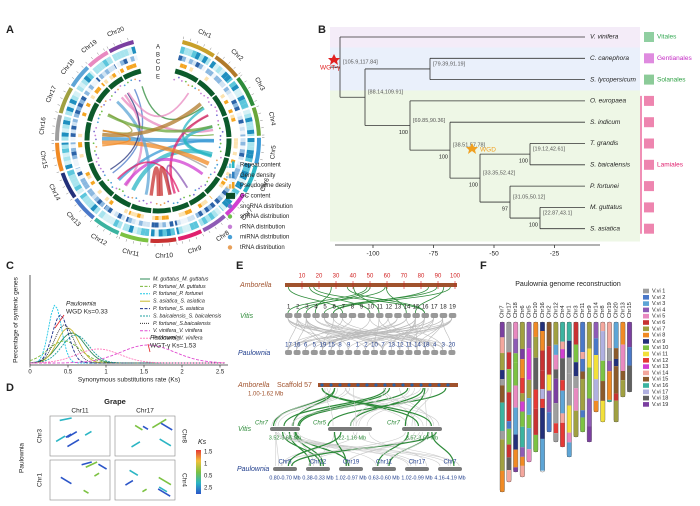 The width and height of the screenshot is (700, 506). I want to click on chromosome-outline, so click(536, 387).